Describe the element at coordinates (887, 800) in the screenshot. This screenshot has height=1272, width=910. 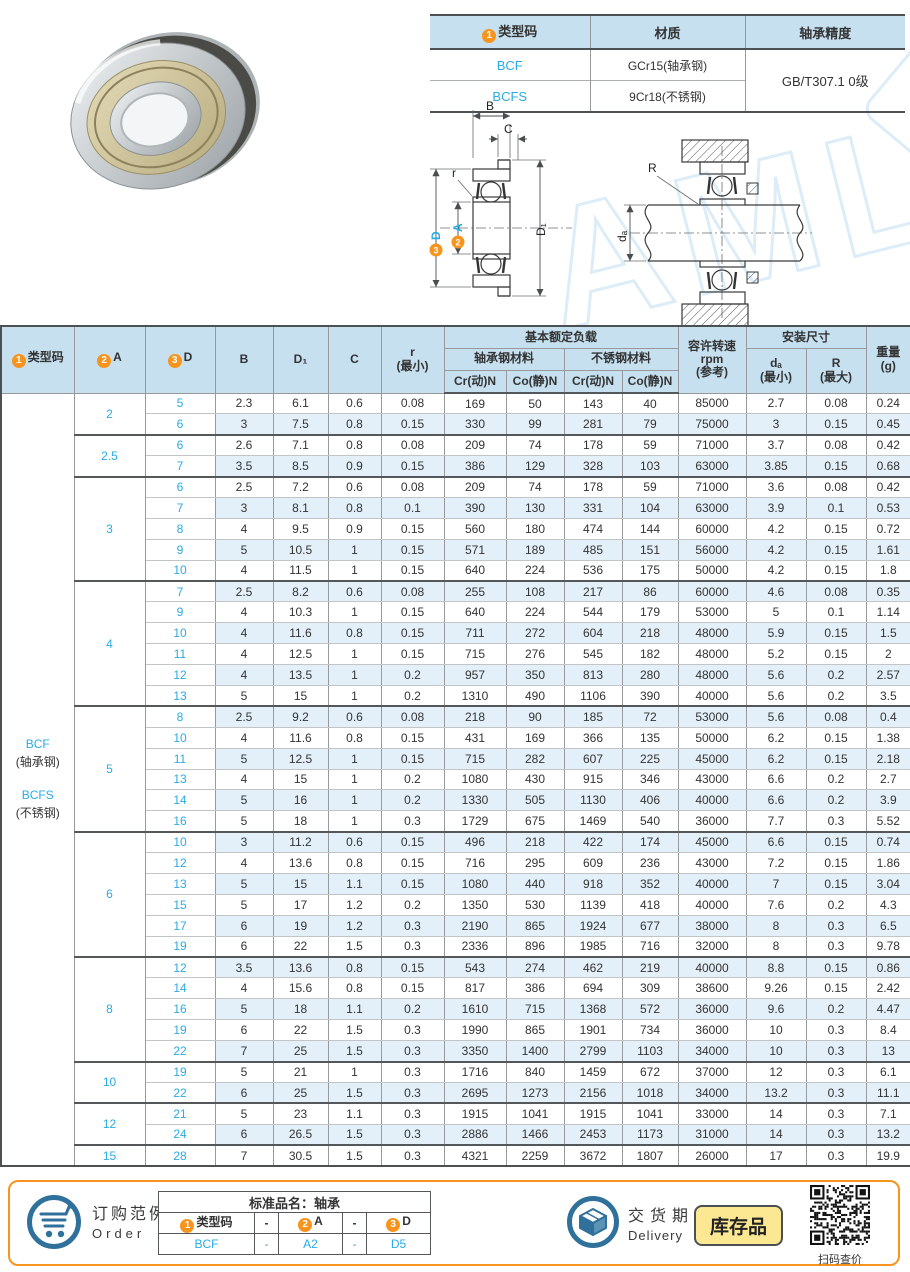
I see `value-cell: 3.9` at that location.